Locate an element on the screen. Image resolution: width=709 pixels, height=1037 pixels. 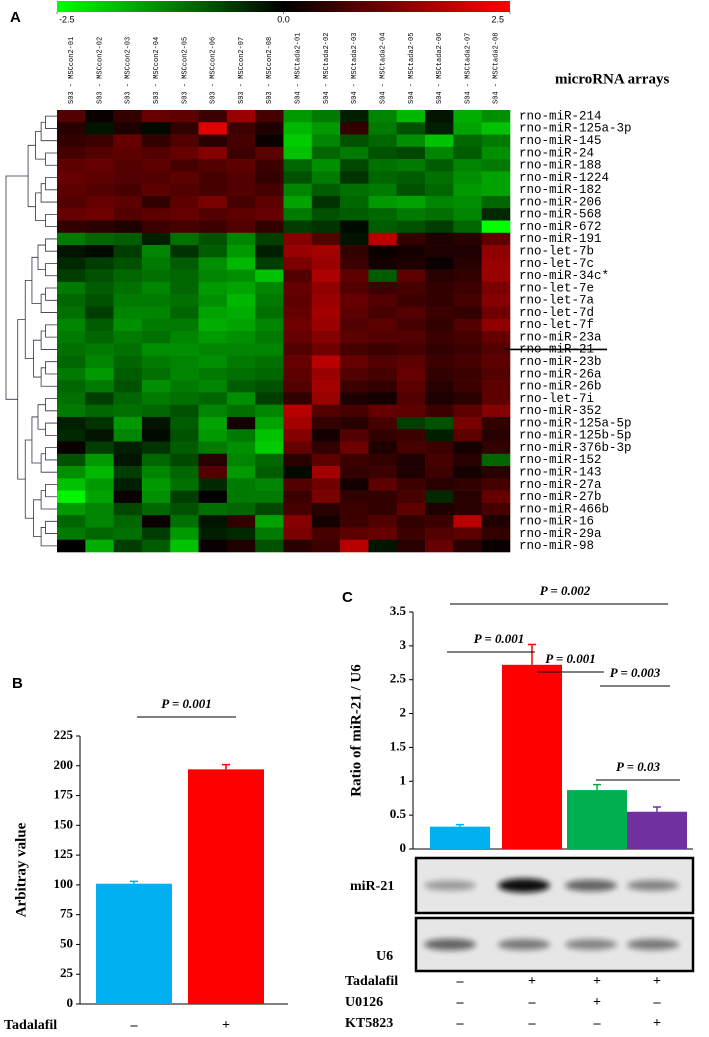
row-label: rno-miR-214 is located at coordinates (560, 116).